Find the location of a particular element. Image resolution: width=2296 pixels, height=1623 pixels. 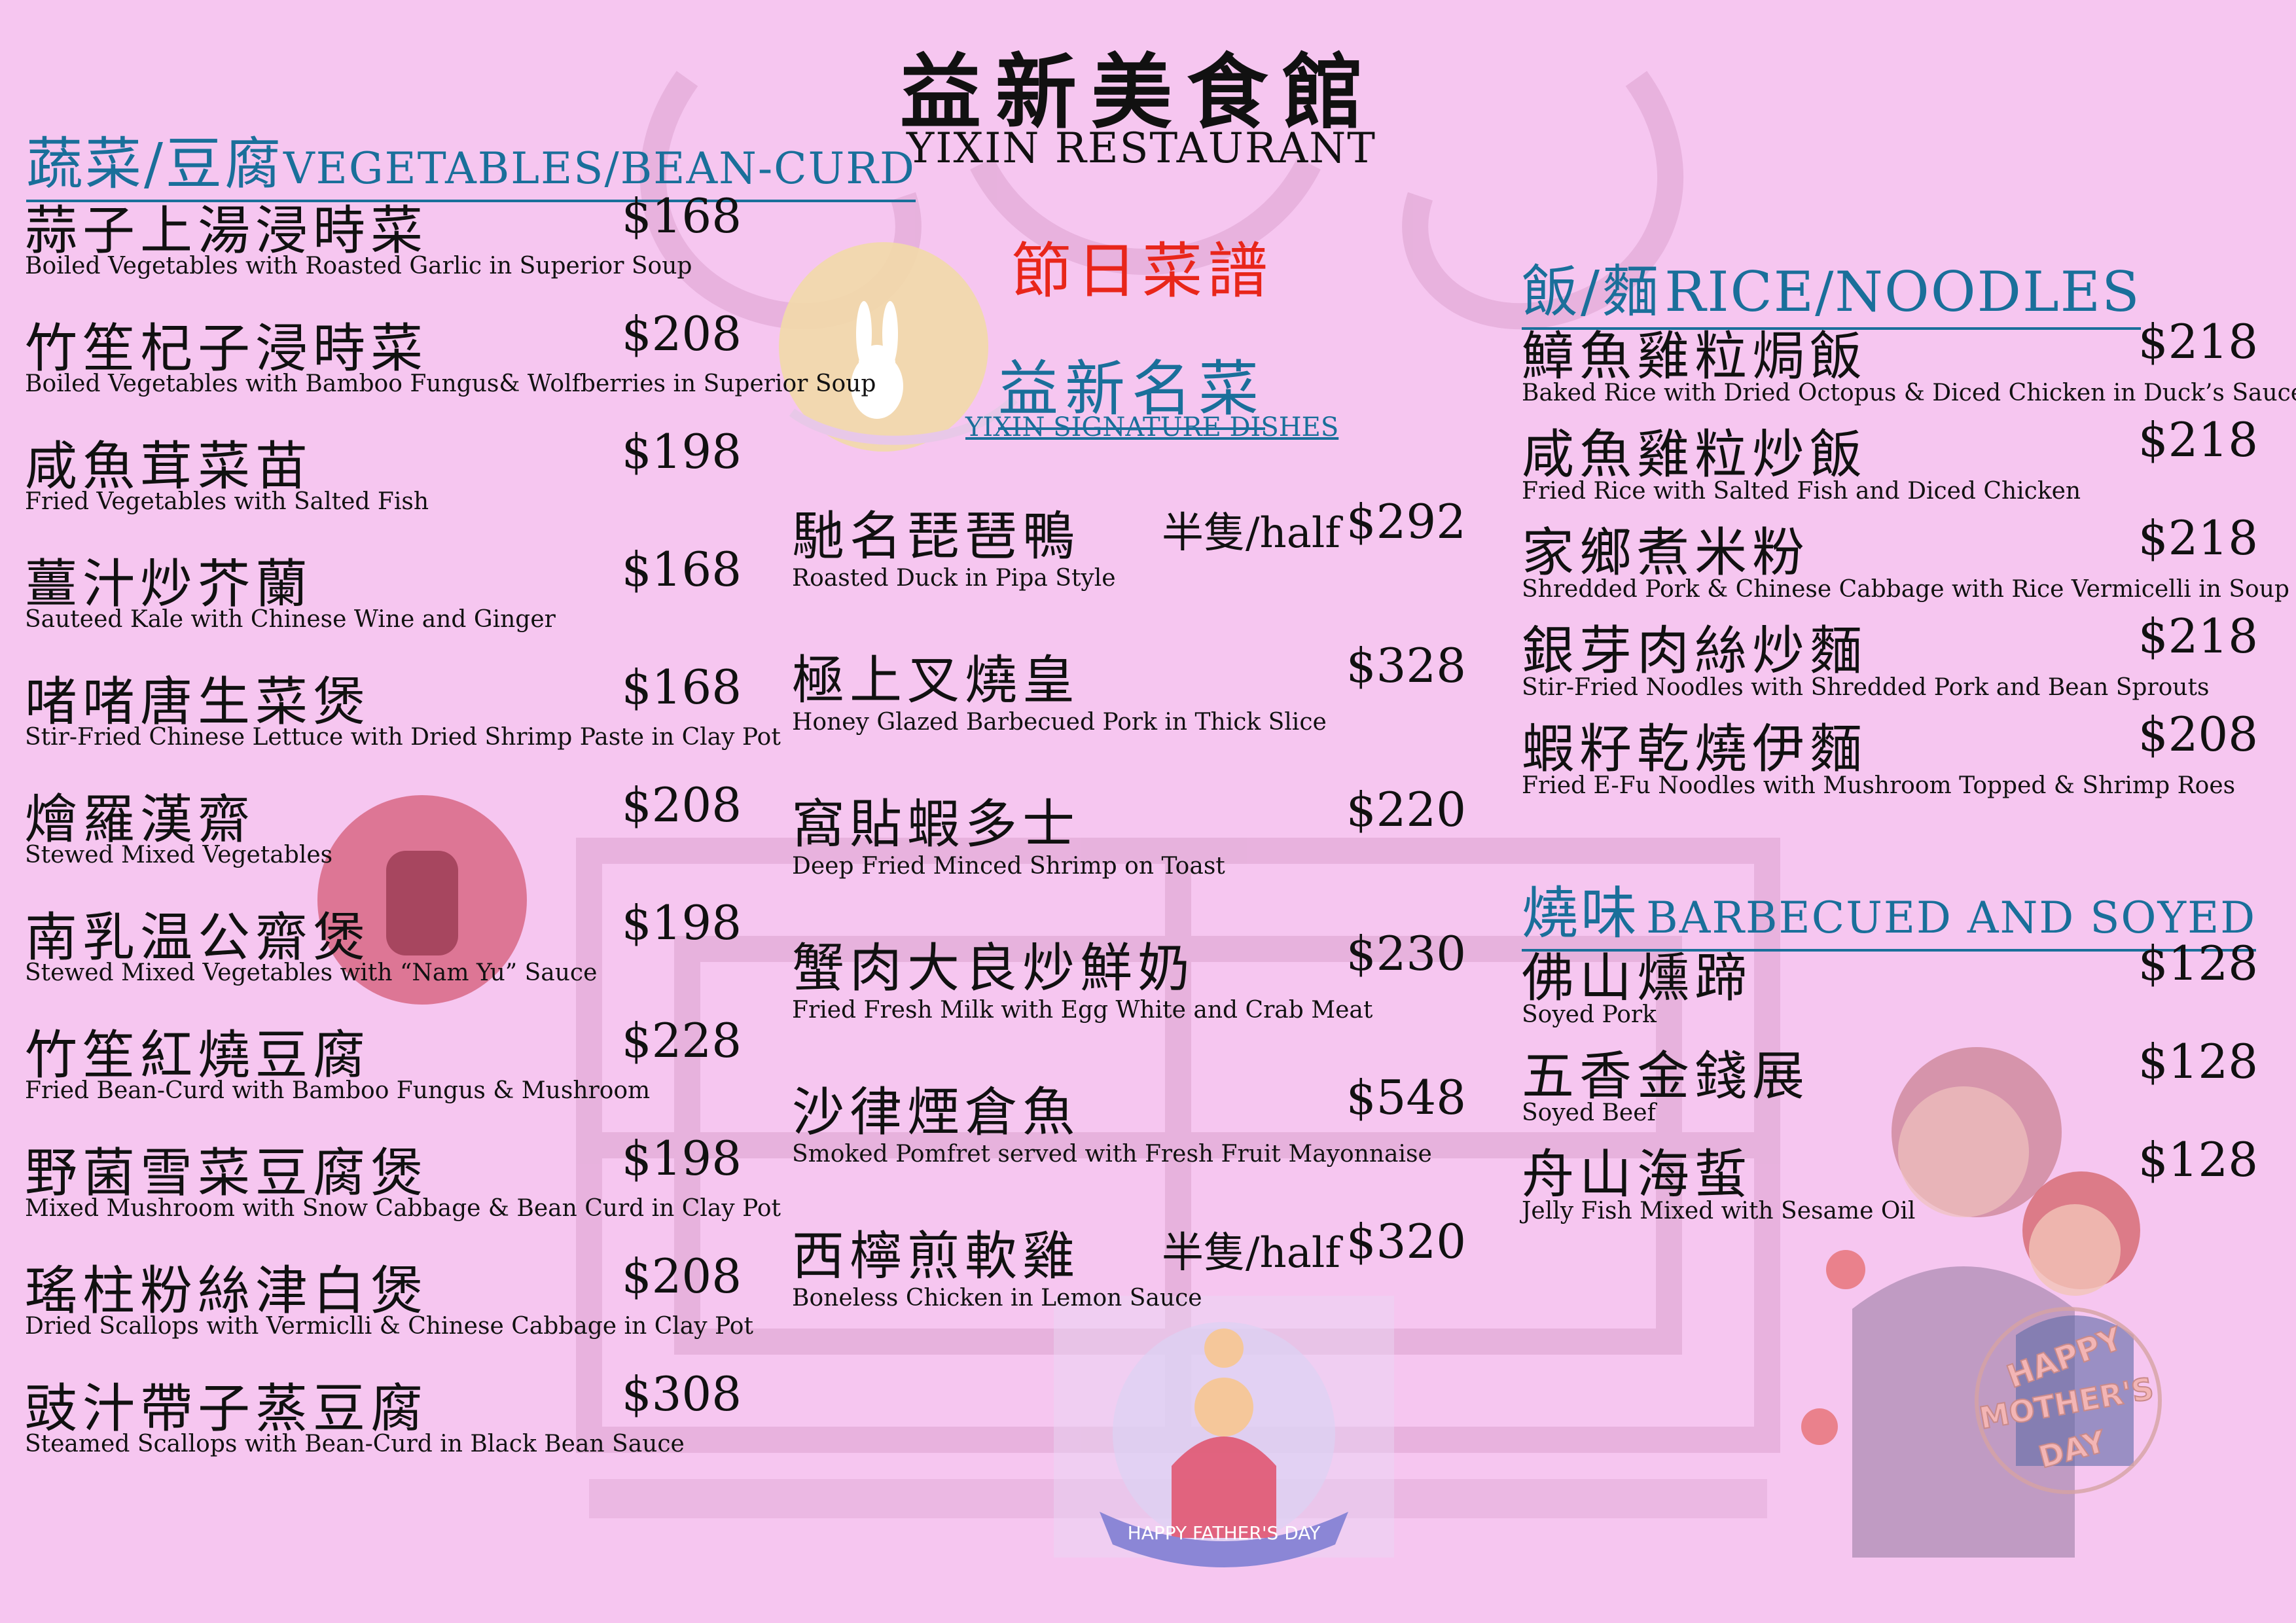

fathers-day-text: HAPPY FATHER'S DAY is located at coordinates (1224, 1533).